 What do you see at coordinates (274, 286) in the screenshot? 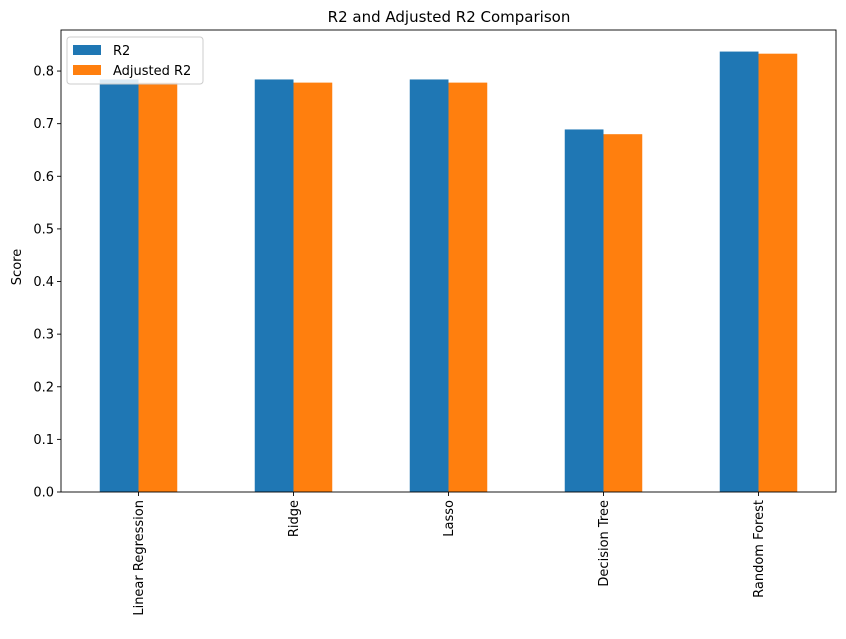
I see `bar-r2-ridge` at bounding box center [274, 286].